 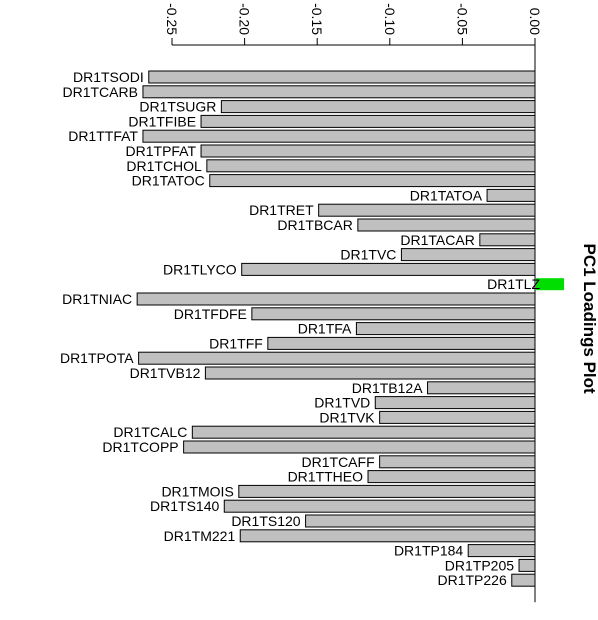 I want to click on category-label-group: DR1TP226, so click(x=472, y=580).